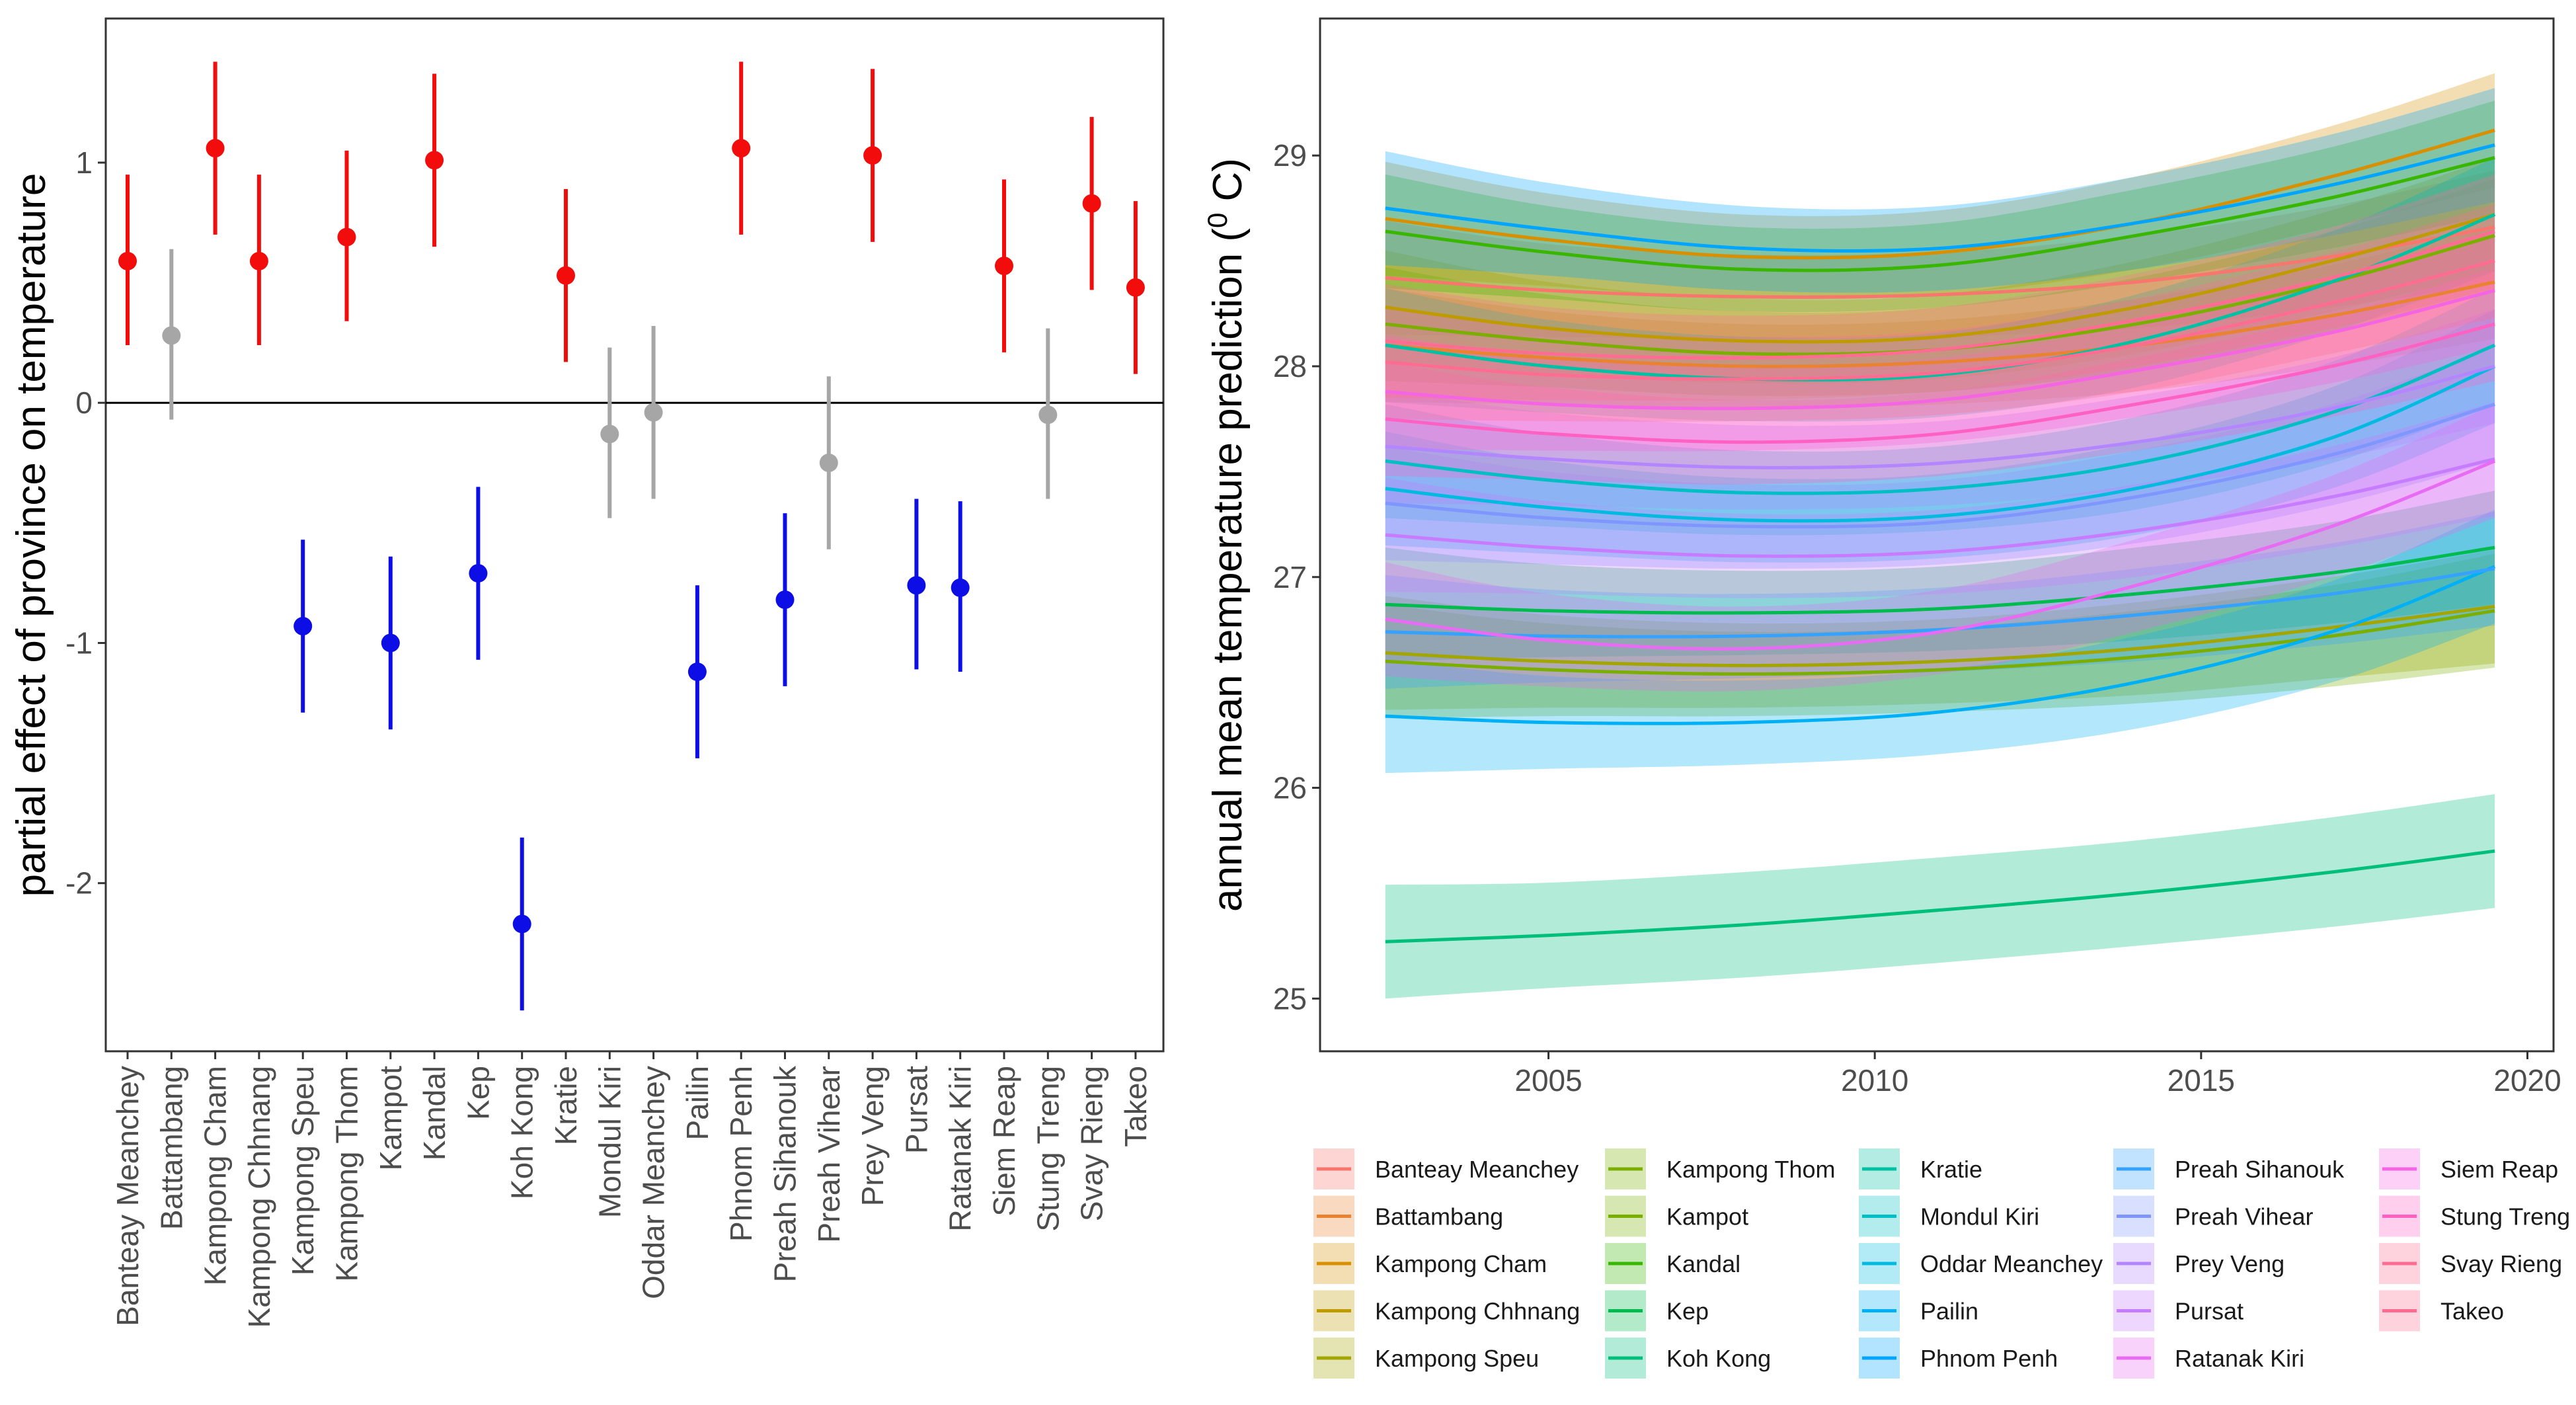  What do you see at coordinates (1457, 1358) in the screenshot?
I see `legend-label: Kampong Speu` at bounding box center [1457, 1358].